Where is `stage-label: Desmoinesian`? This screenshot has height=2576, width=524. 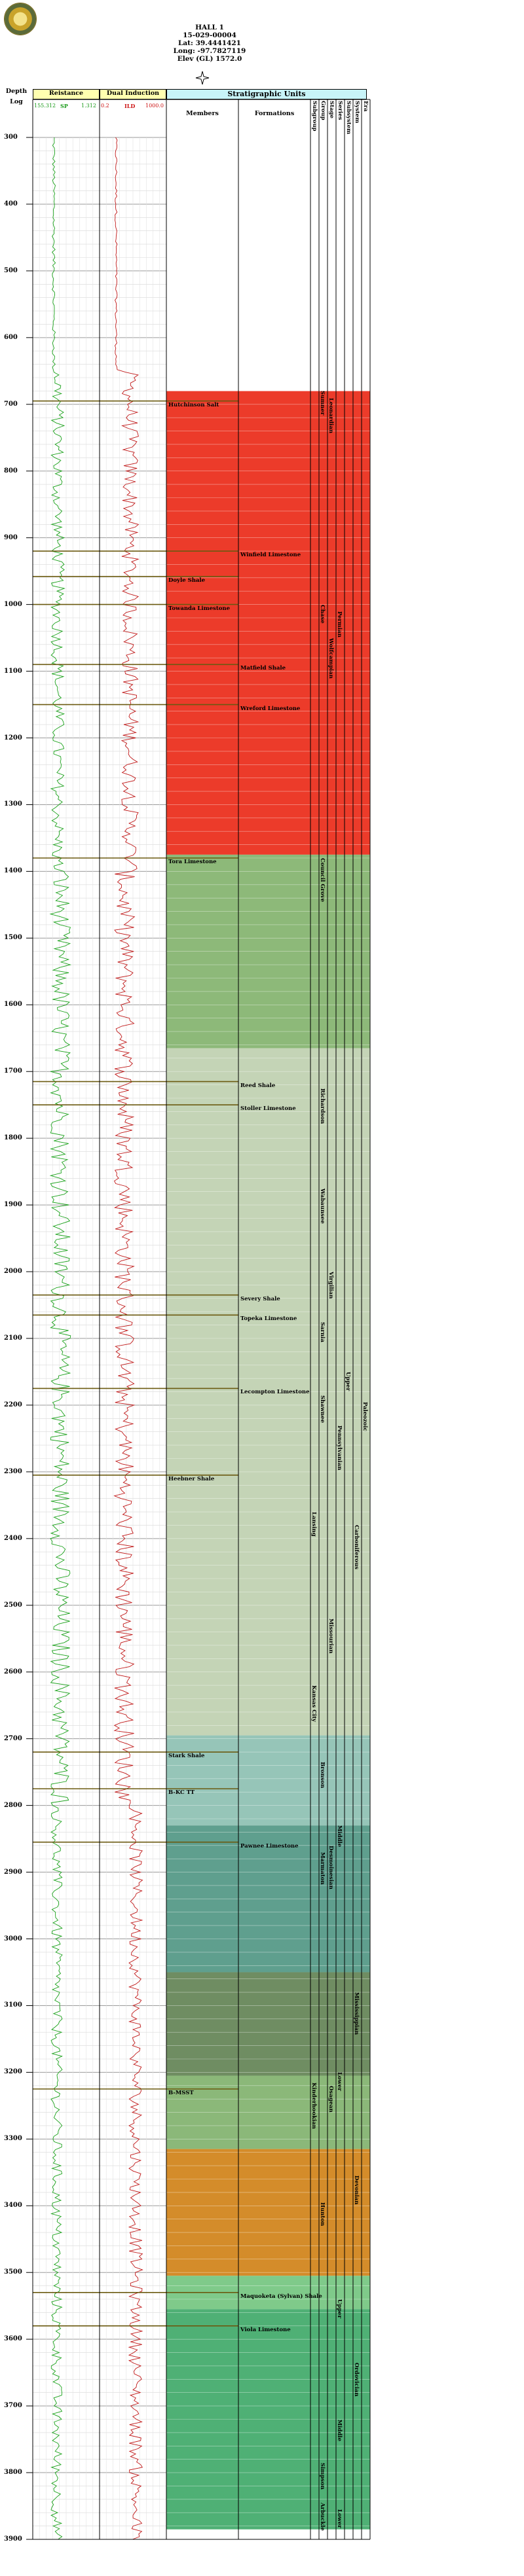
stage-label: Desmoinesian is located at coordinates (331, 1867).